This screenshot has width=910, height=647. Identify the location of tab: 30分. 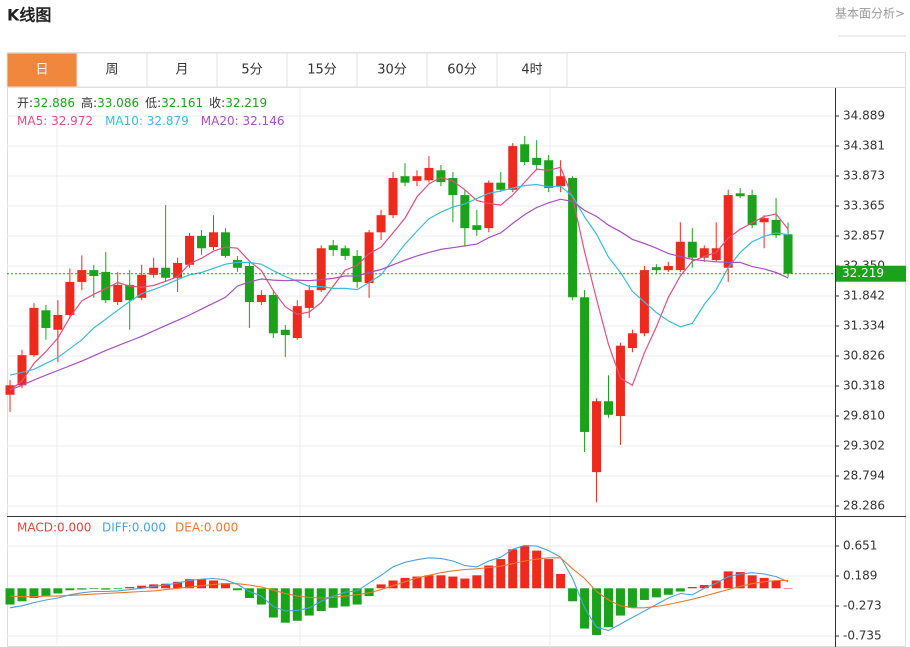
(392, 70).